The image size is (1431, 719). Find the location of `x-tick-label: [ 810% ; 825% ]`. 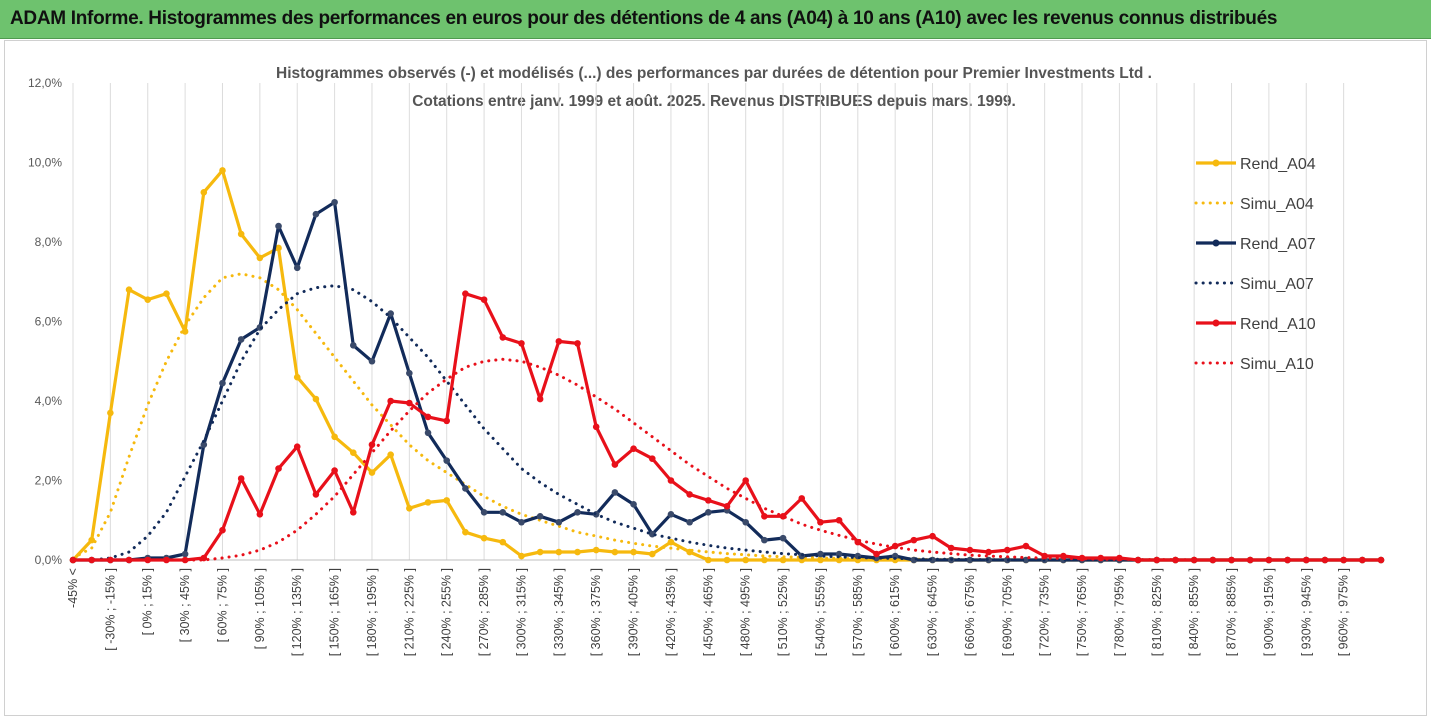

x-tick-label: [ 810% ; 825% ] is located at coordinates (1157, 612).